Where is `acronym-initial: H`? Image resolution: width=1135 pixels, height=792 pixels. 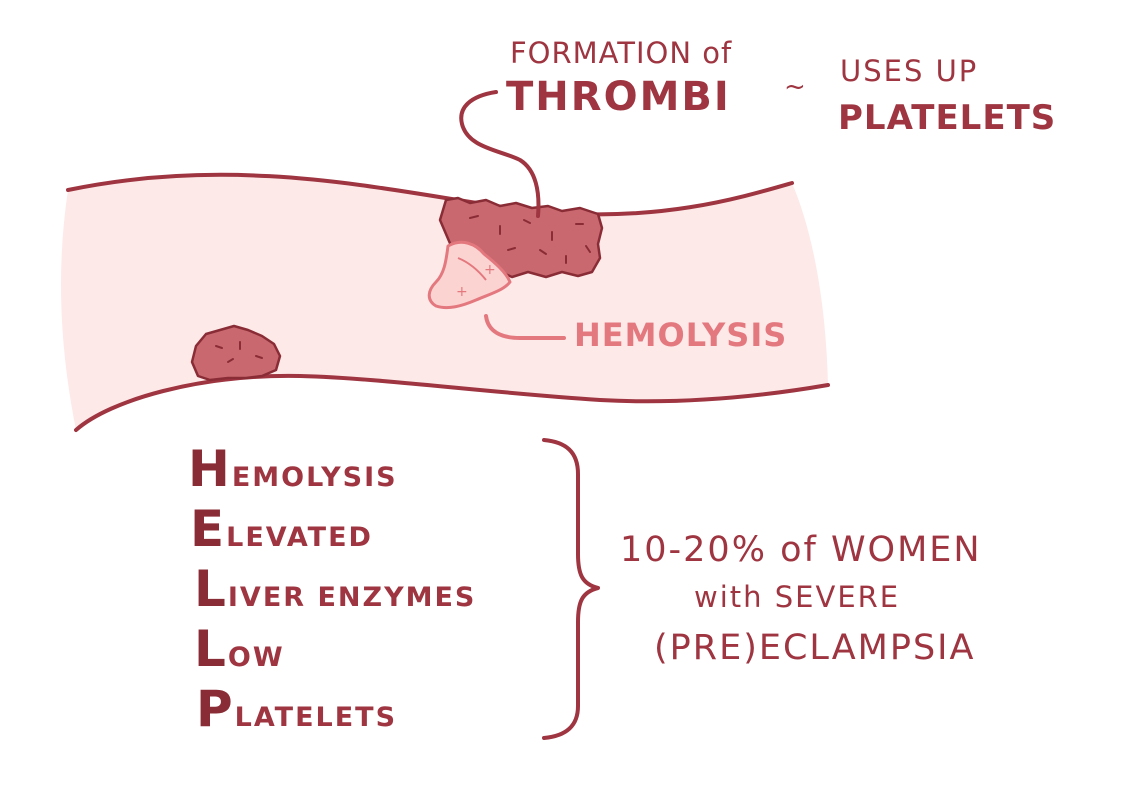 acronym-initial: H is located at coordinates (210, 469).